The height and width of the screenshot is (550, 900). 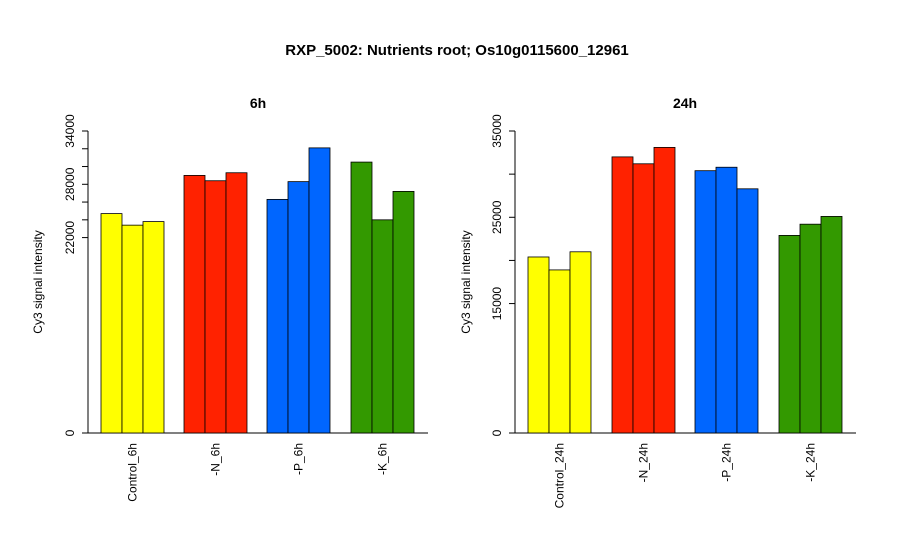 What do you see at coordinates (810, 328) in the screenshot?
I see `bar--K_24h-2` at bounding box center [810, 328].